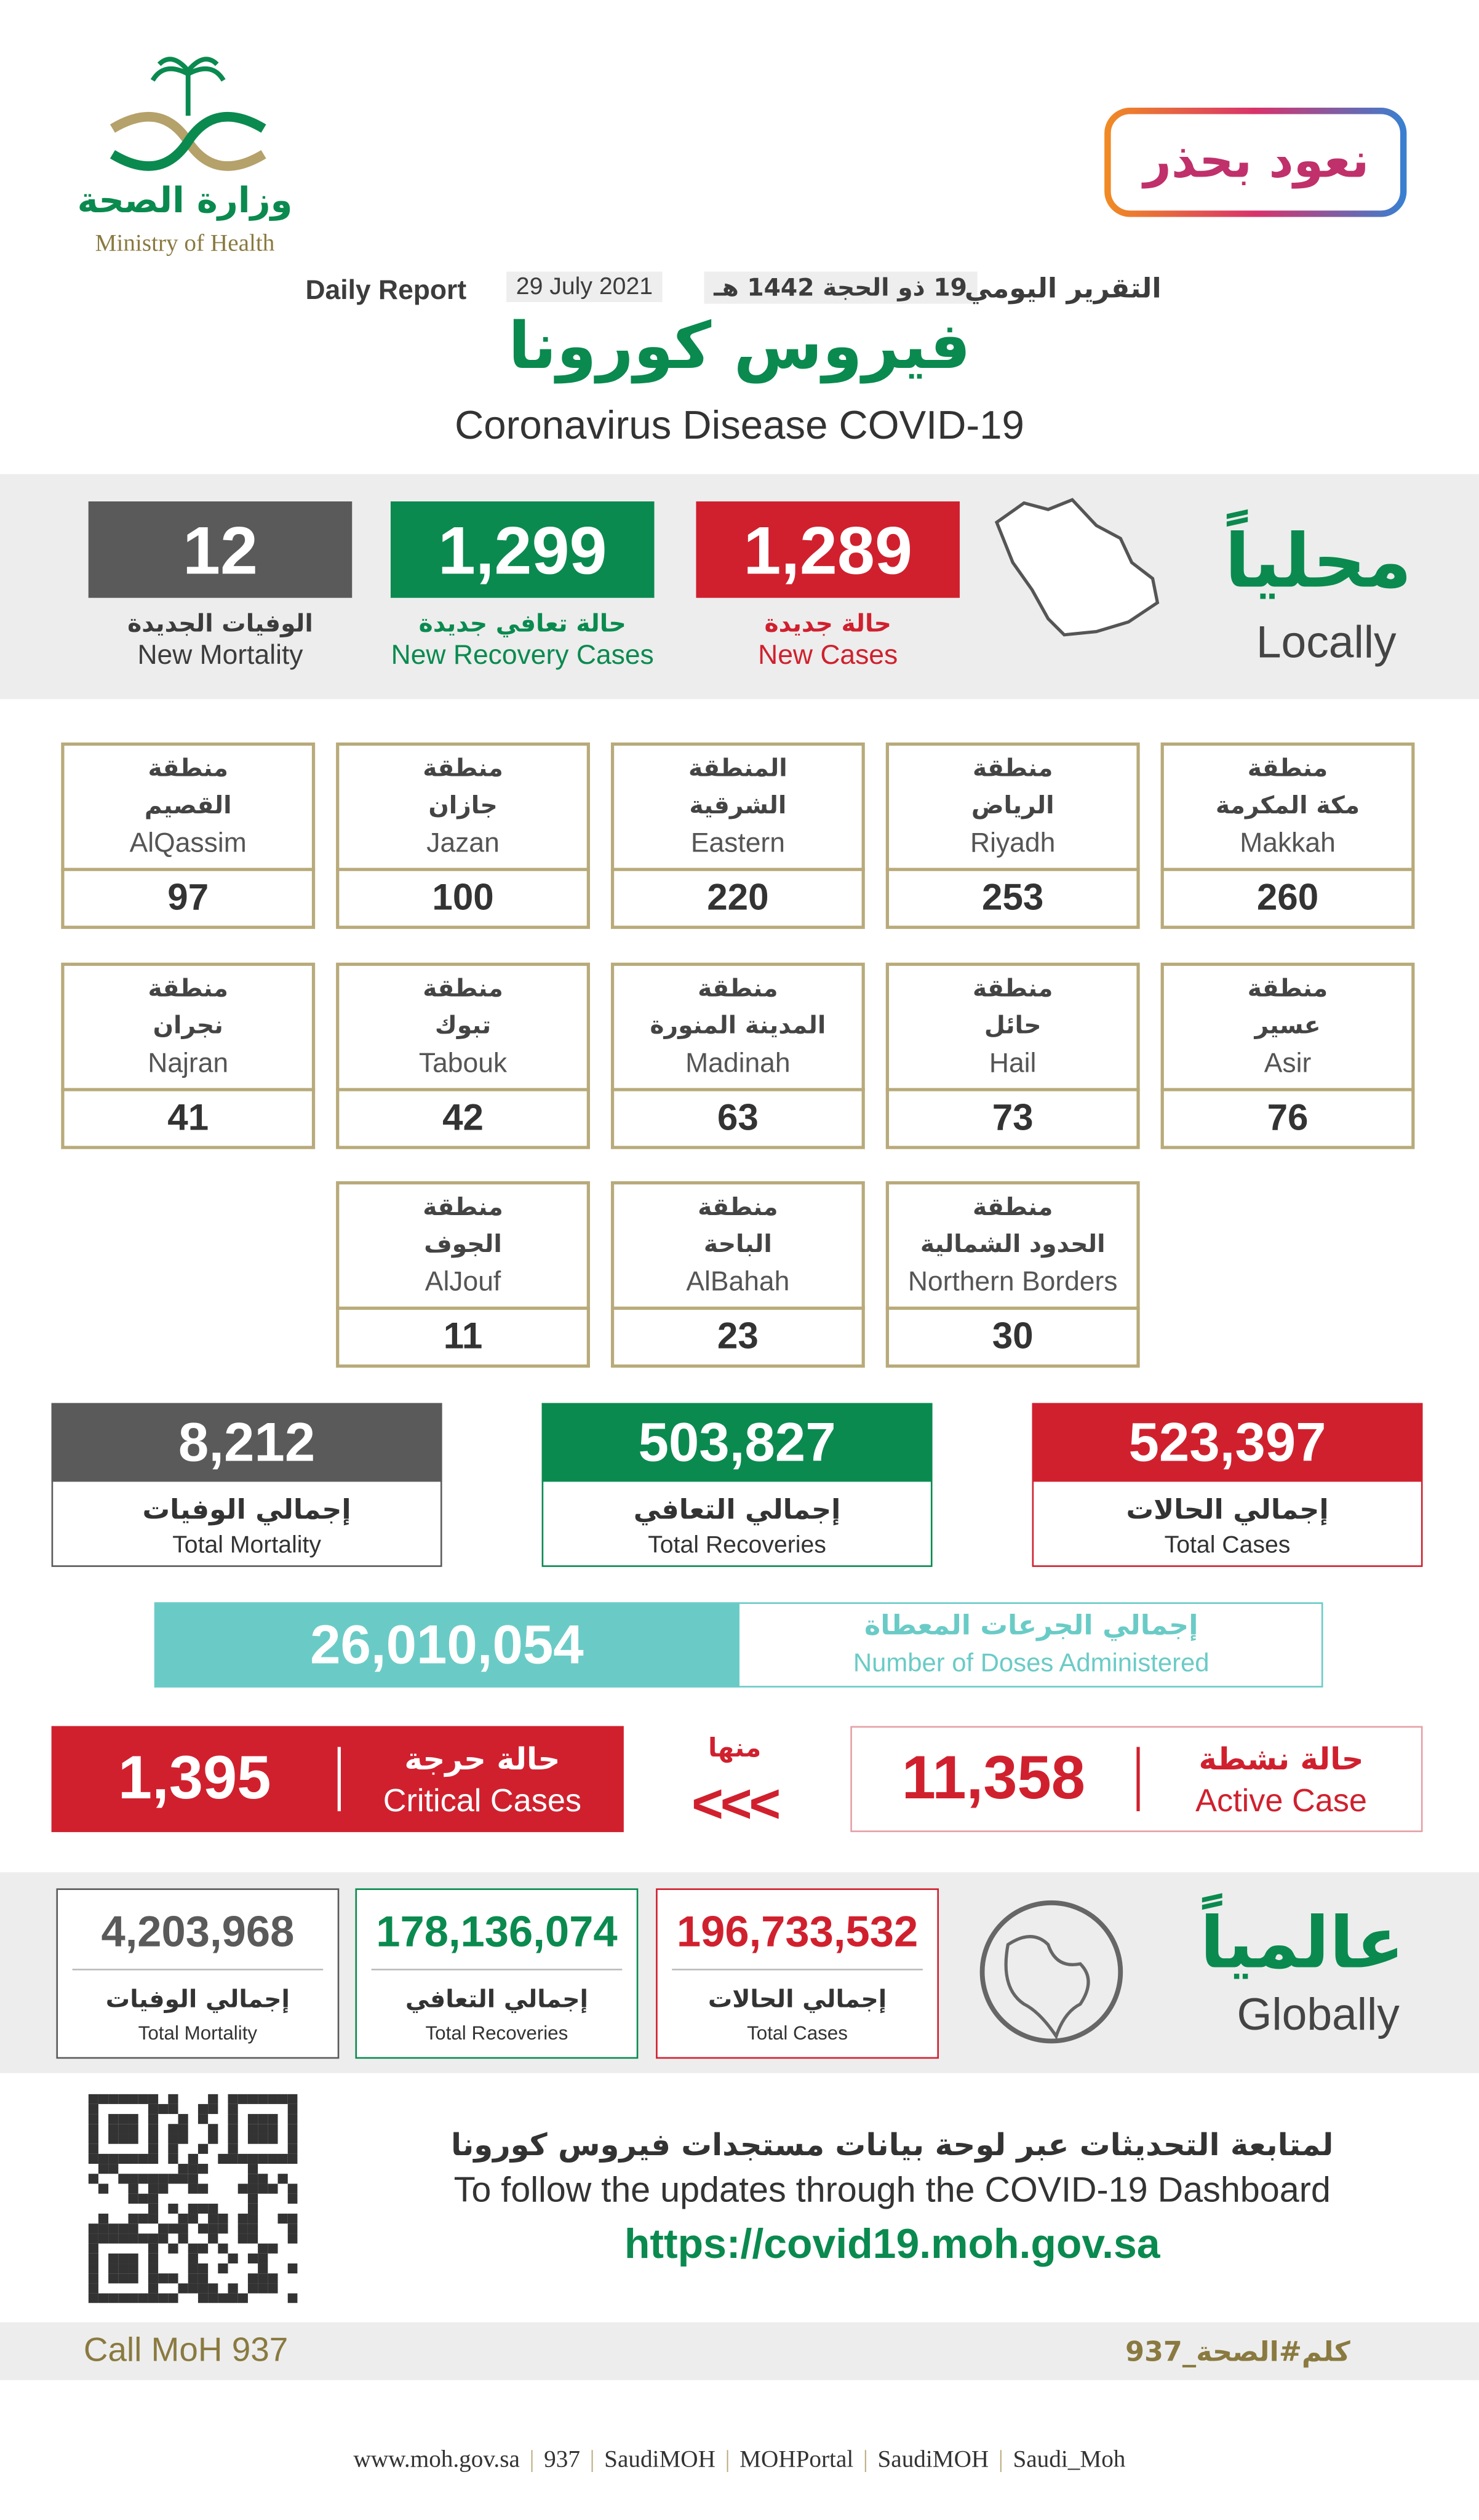  Describe the element at coordinates (436, 2460) in the screenshot. I see `footer-link: www.moh.gov.sa` at that location.